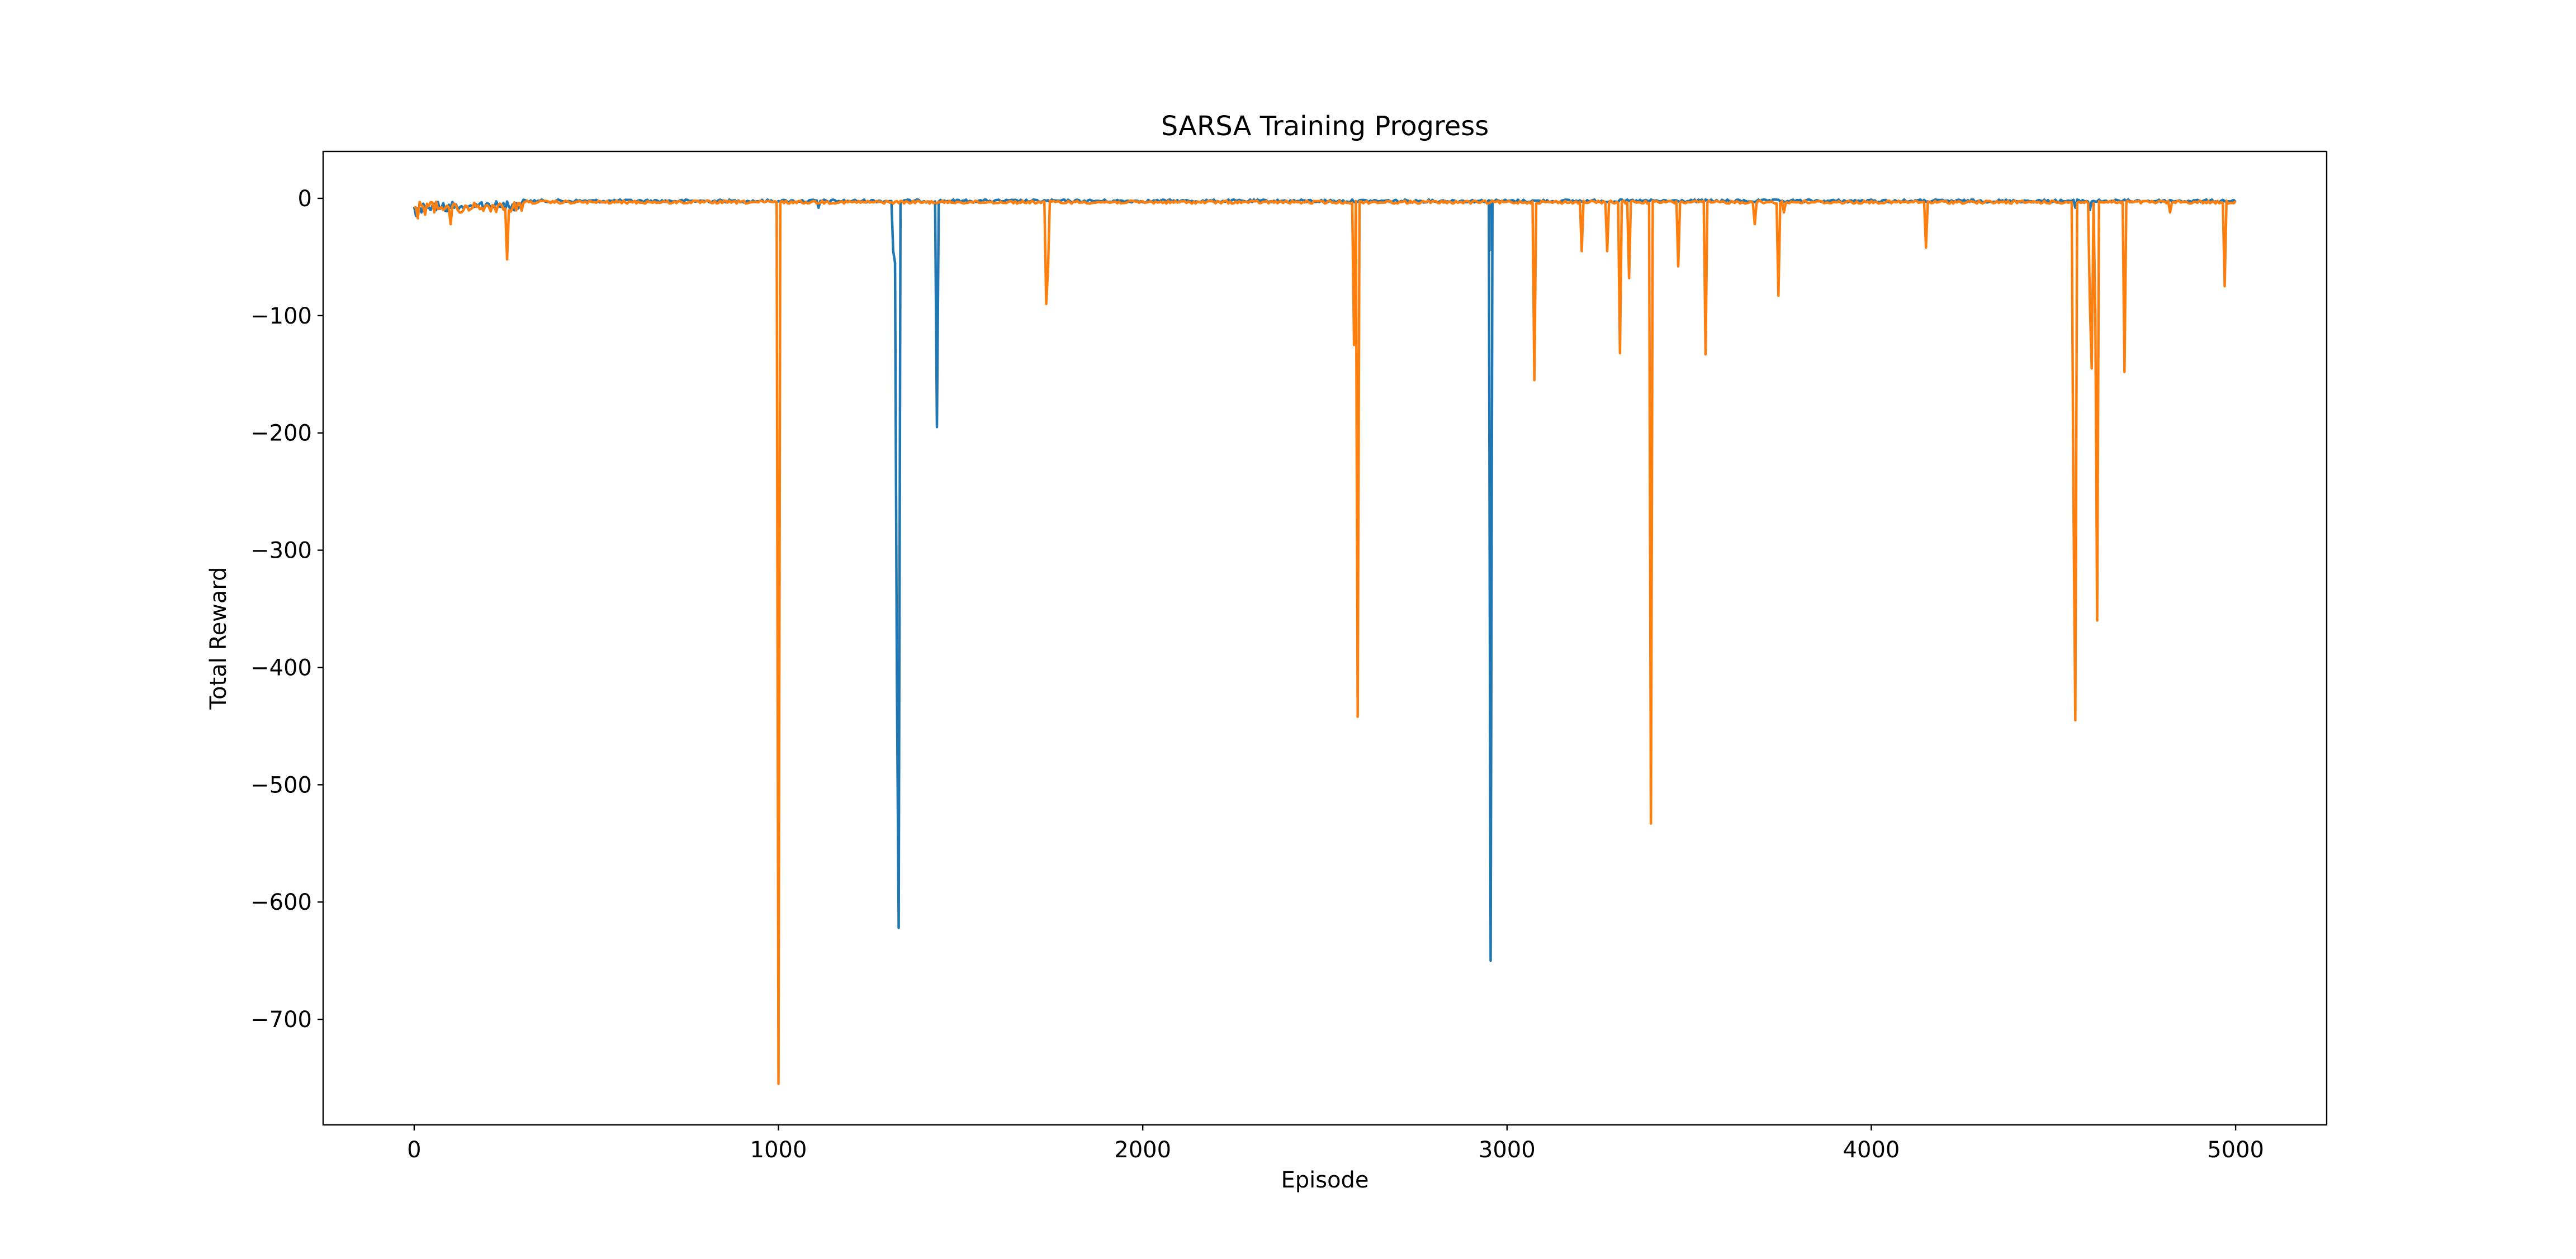  Describe the element at coordinates (778, 1150) in the screenshot. I see `x-tick-label: 1000` at that location.